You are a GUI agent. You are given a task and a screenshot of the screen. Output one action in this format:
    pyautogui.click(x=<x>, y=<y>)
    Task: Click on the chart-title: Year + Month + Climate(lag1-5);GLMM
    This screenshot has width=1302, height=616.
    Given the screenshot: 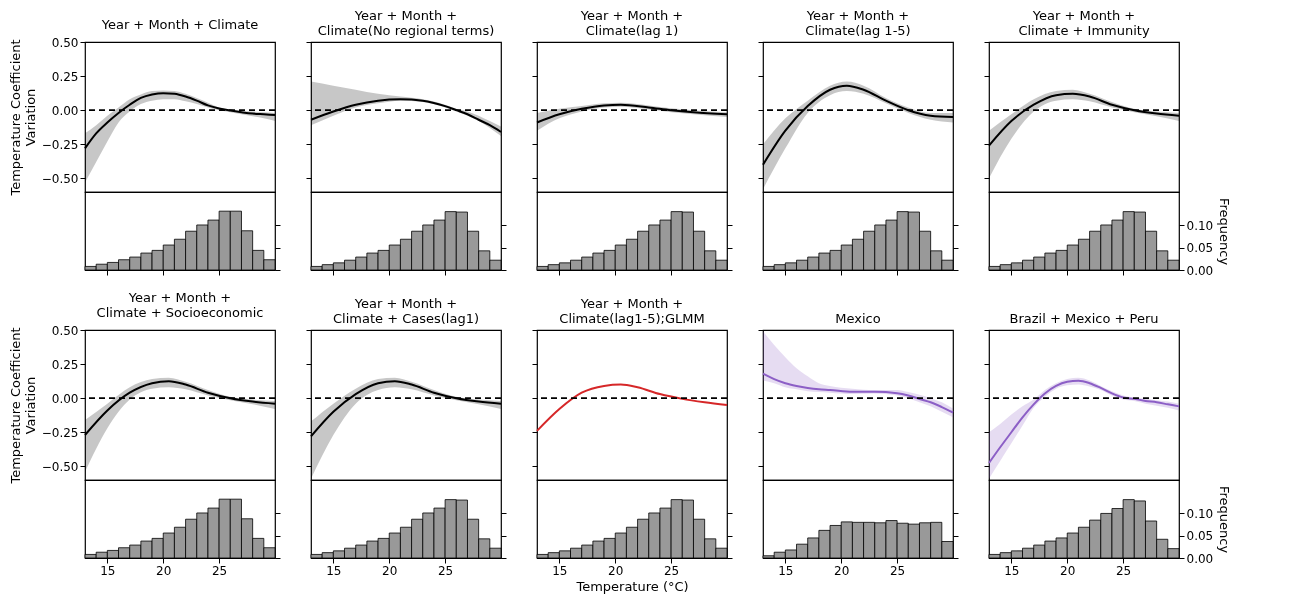 What is the action you would take?
    pyautogui.click(x=632, y=310)
    